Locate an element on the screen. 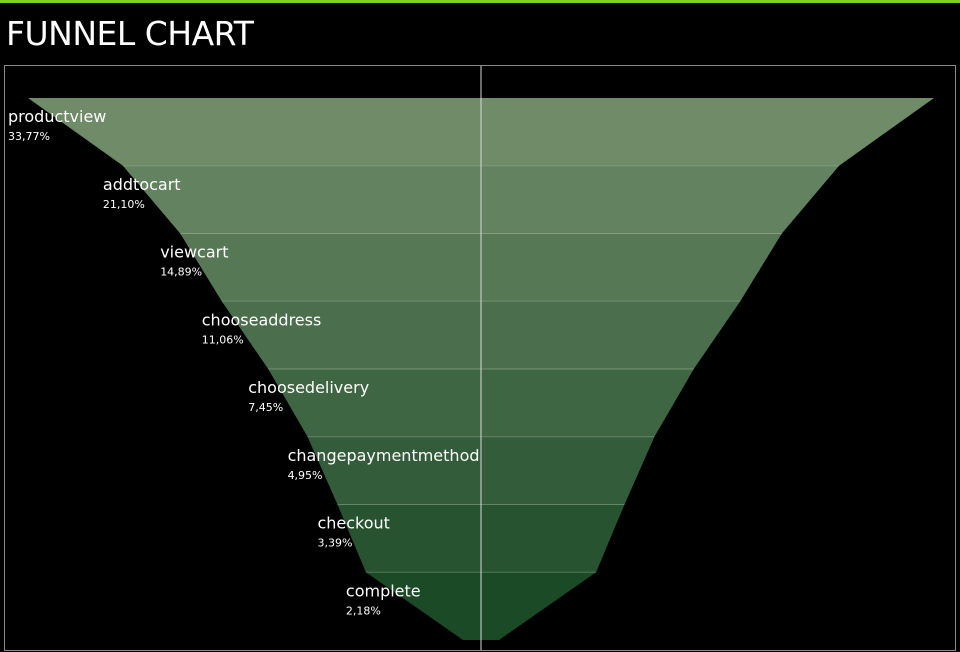 The image size is (960, 652). top-accent-bar is located at coordinates (480, 1).